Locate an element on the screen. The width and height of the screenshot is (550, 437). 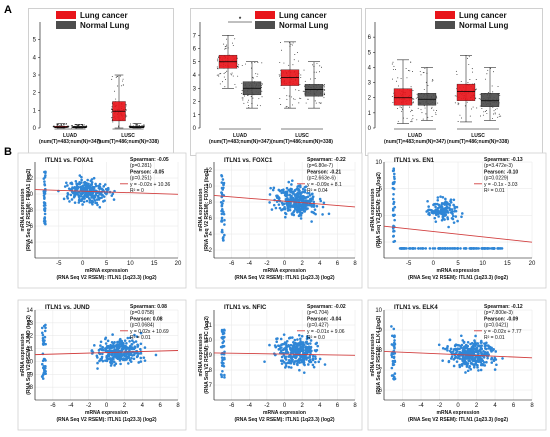
correlation-stat: (p=0.704) is located at coordinates (318, 313).